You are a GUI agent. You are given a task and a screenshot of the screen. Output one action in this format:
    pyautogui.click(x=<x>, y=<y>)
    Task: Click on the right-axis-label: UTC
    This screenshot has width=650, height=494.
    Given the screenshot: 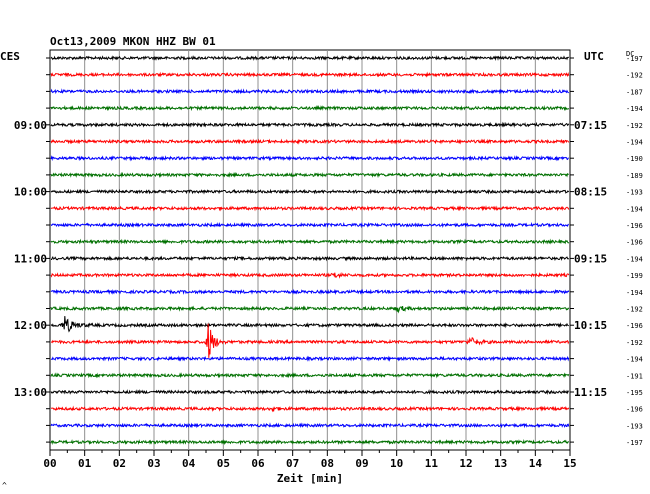 What is the action you would take?
    pyautogui.click(x=594, y=56)
    